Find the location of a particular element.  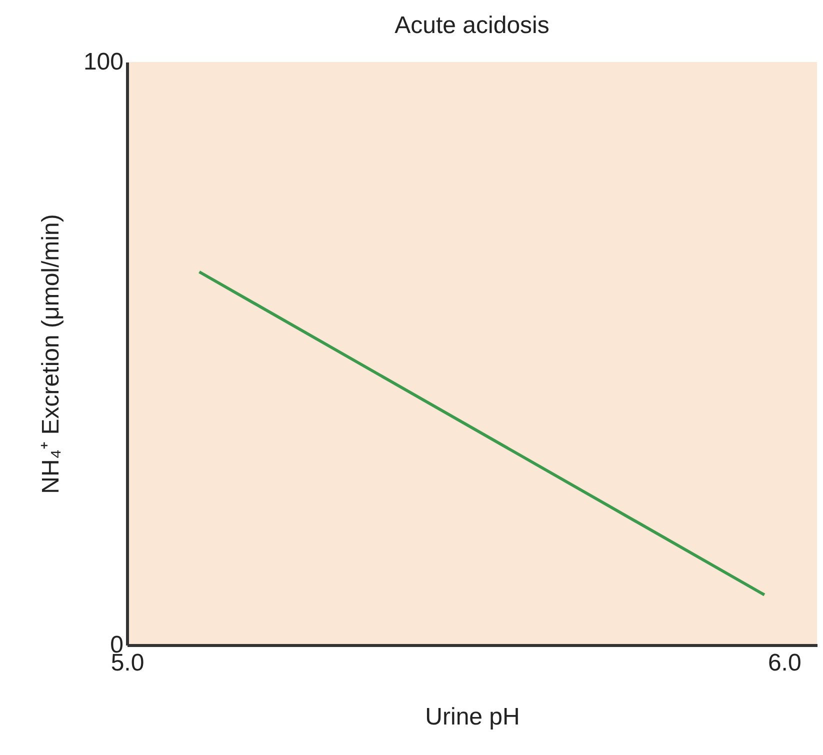

y-tick-label: 100 is located at coordinates (103, 62).